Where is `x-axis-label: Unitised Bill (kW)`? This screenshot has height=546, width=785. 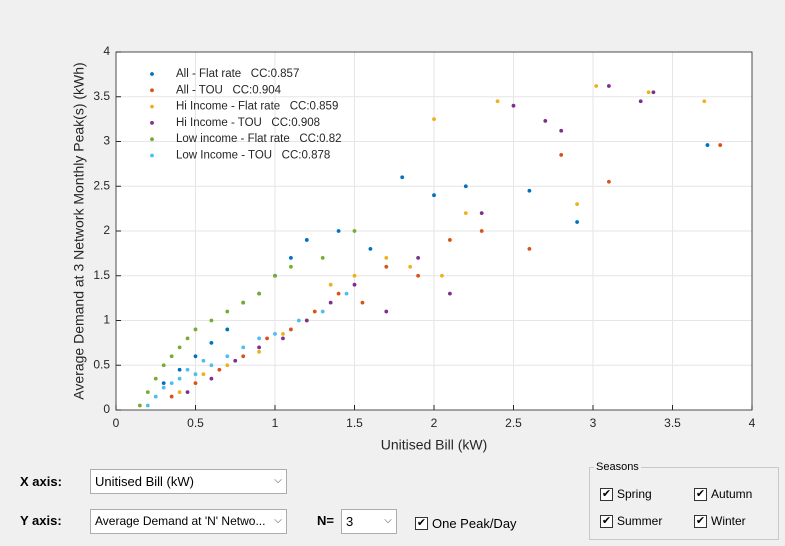 x-axis-label: Unitised Bill (kW) is located at coordinates (434, 445).